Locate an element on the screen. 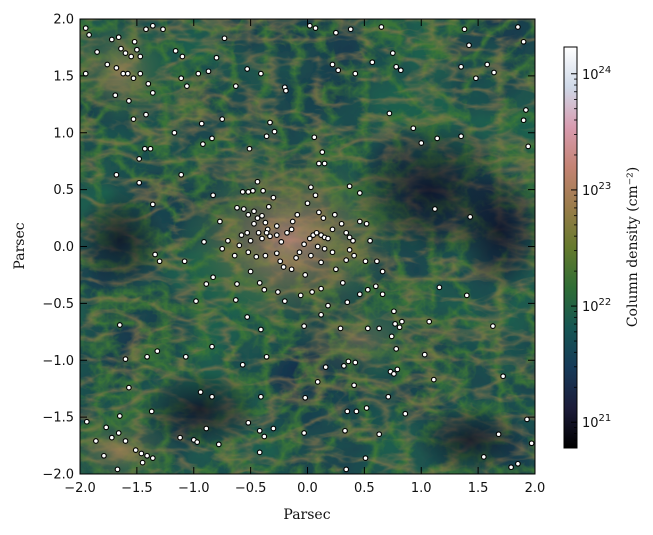 This screenshot has width=653, height=535. colorbar-tick-label: 1024 is located at coordinates (596, 74).